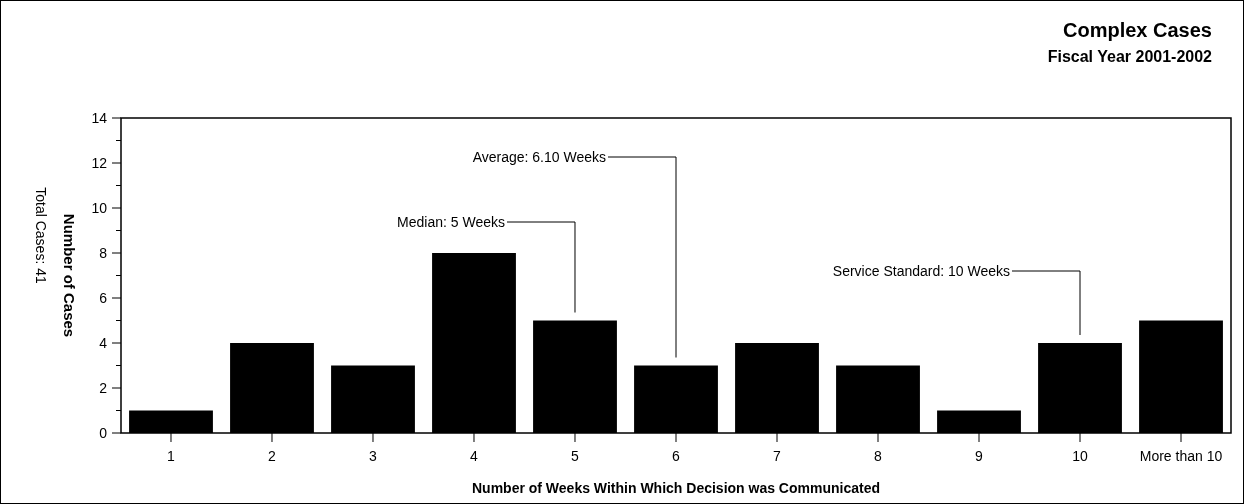 The image size is (1244, 504). Describe the element at coordinates (921, 270) in the screenshot. I see `annotation: Service Standard: 10 Weeks` at that location.